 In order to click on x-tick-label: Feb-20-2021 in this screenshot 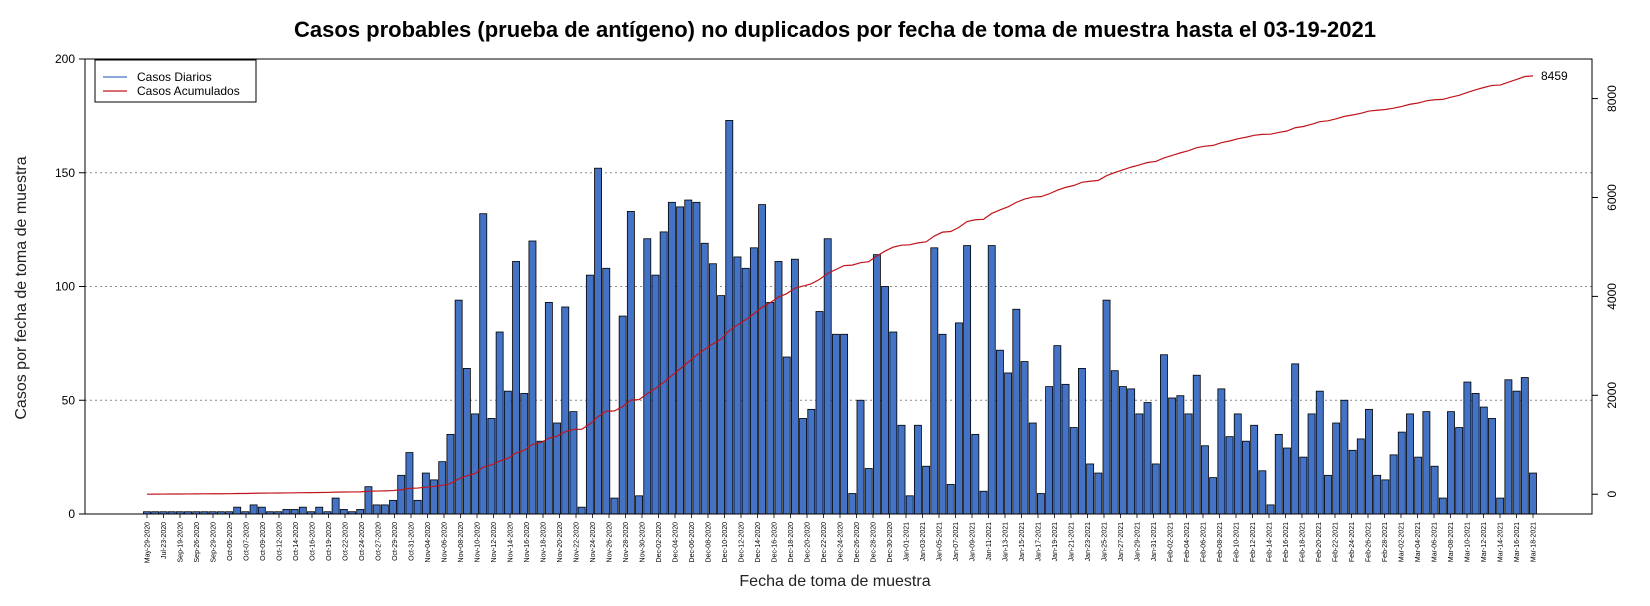, I will do `click(1319, 542)`.